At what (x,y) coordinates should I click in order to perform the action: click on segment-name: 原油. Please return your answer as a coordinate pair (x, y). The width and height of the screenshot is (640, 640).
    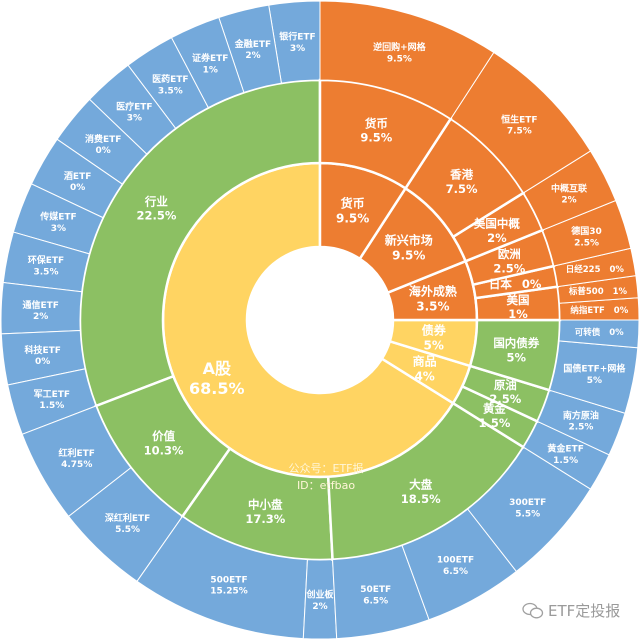
    Looking at the image, I should click on (505, 385).